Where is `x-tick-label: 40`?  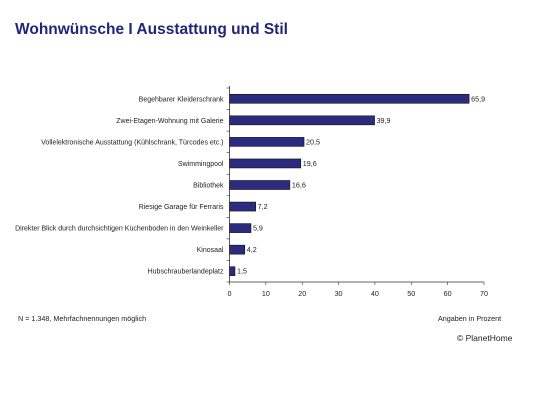 x-tick-label: 40 is located at coordinates (375, 293).